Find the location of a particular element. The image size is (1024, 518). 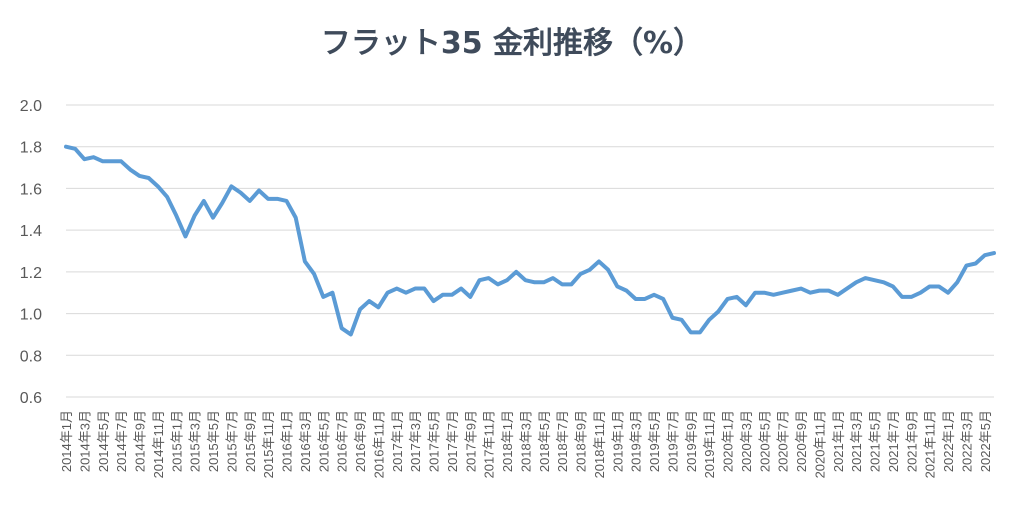

x-tick-label: 2014年3月 is located at coordinates (84, 441).